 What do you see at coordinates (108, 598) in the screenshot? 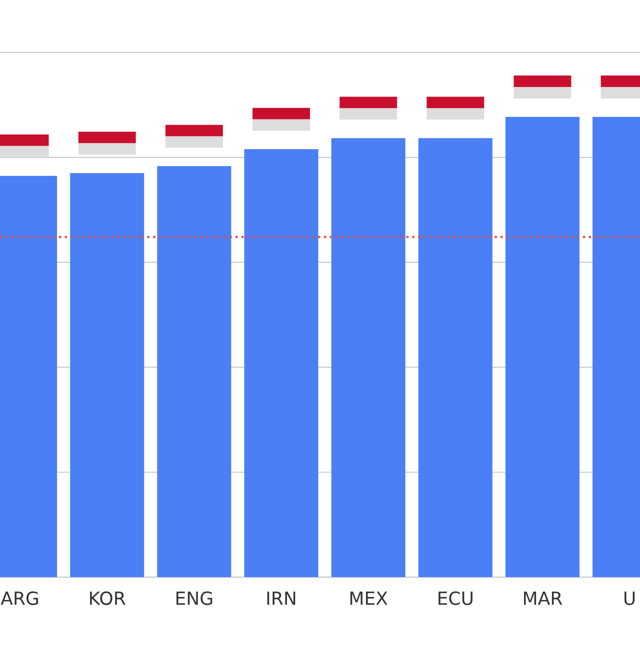
I see `x-tick-label: KOR` at bounding box center [108, 598].